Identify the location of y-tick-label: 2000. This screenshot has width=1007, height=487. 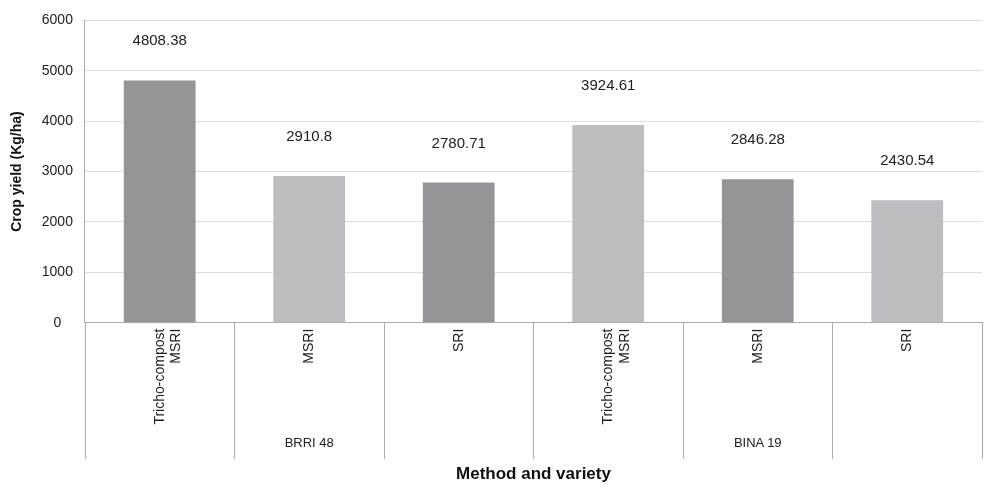
(57, 220).